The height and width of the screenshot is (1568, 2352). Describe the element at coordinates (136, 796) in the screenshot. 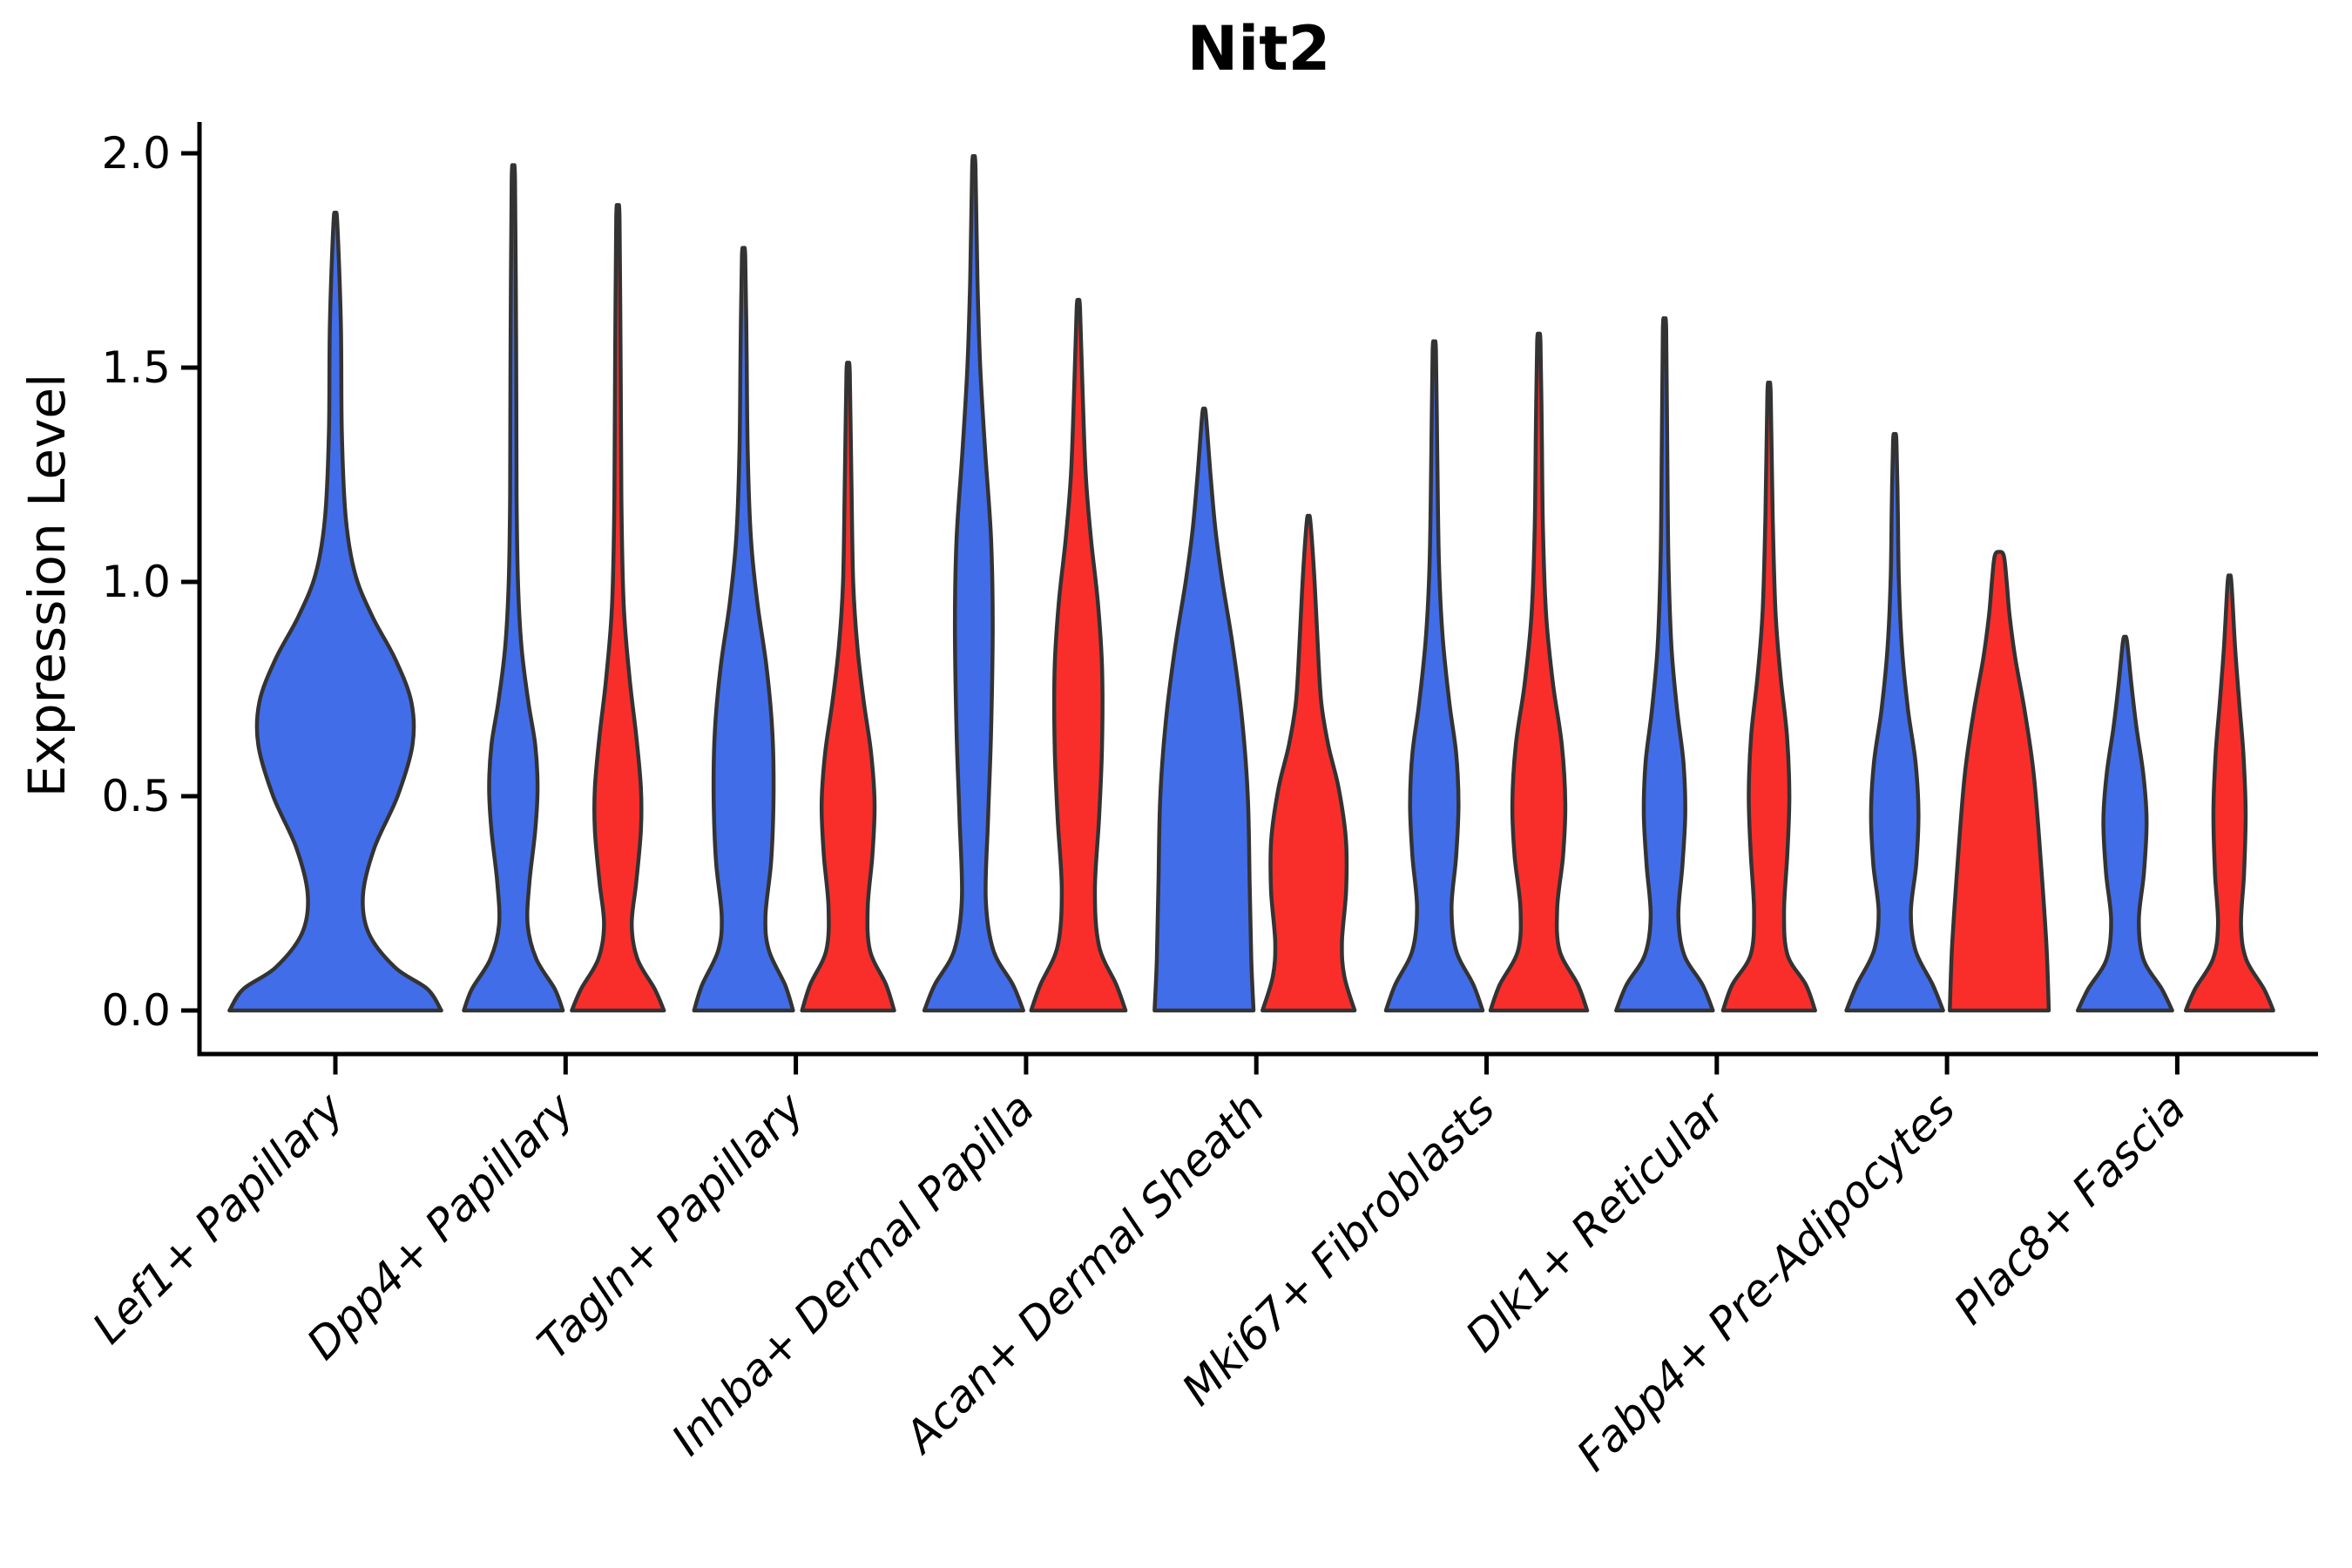

I see `y-tick-label-1: 0.5` at that location.